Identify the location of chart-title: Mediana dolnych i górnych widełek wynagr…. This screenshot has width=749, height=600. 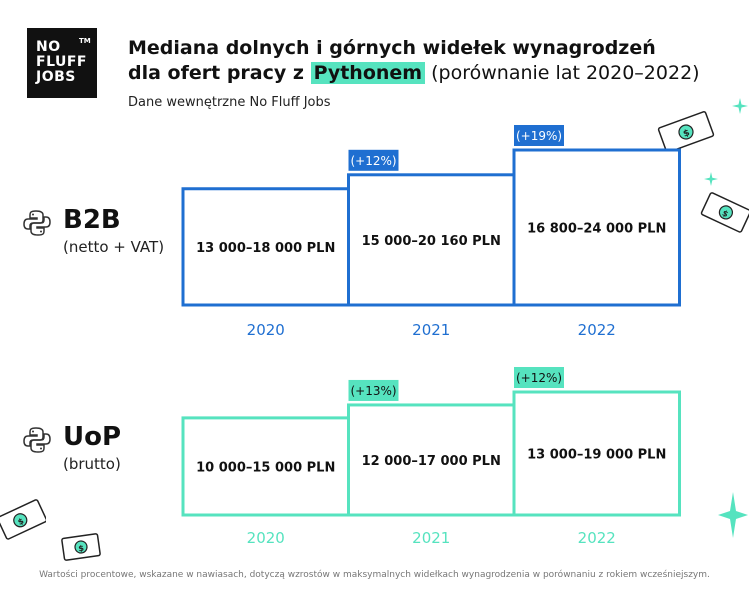
(414, 61).